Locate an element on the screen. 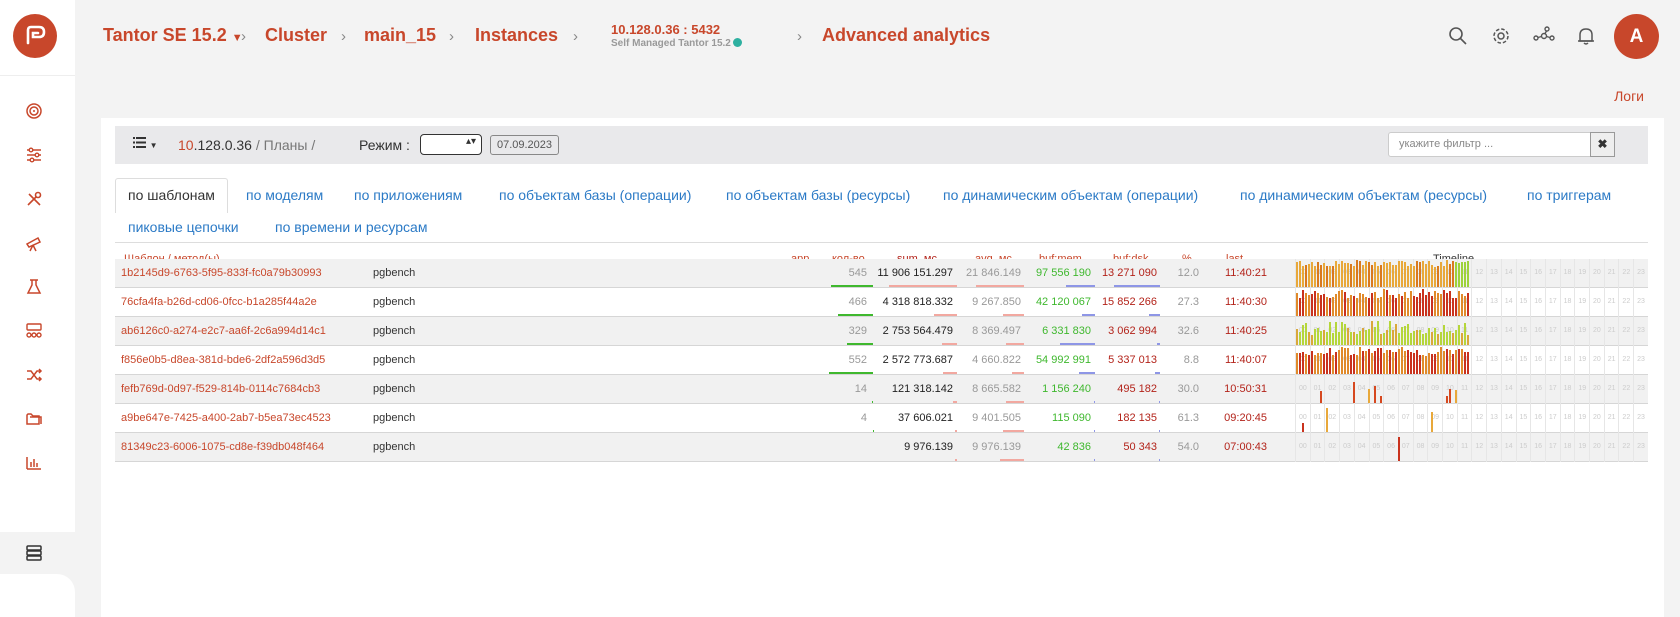 This screenshot has height=617, width=1680. user-avatar: A is located at coordinates (1636, 36).